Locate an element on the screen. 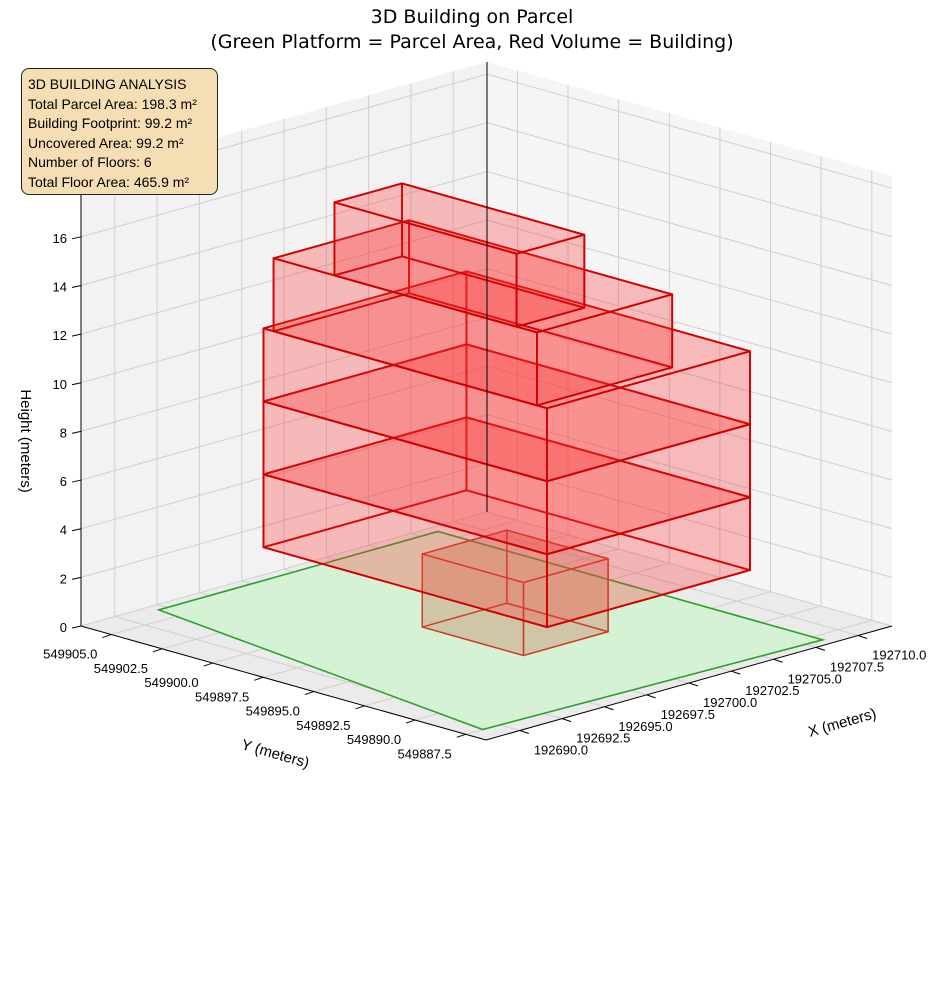 Image resolution: width=944 pixels, height=992 pixels. z-axis-label: Height (meters) is located at coordinates (25, 440).